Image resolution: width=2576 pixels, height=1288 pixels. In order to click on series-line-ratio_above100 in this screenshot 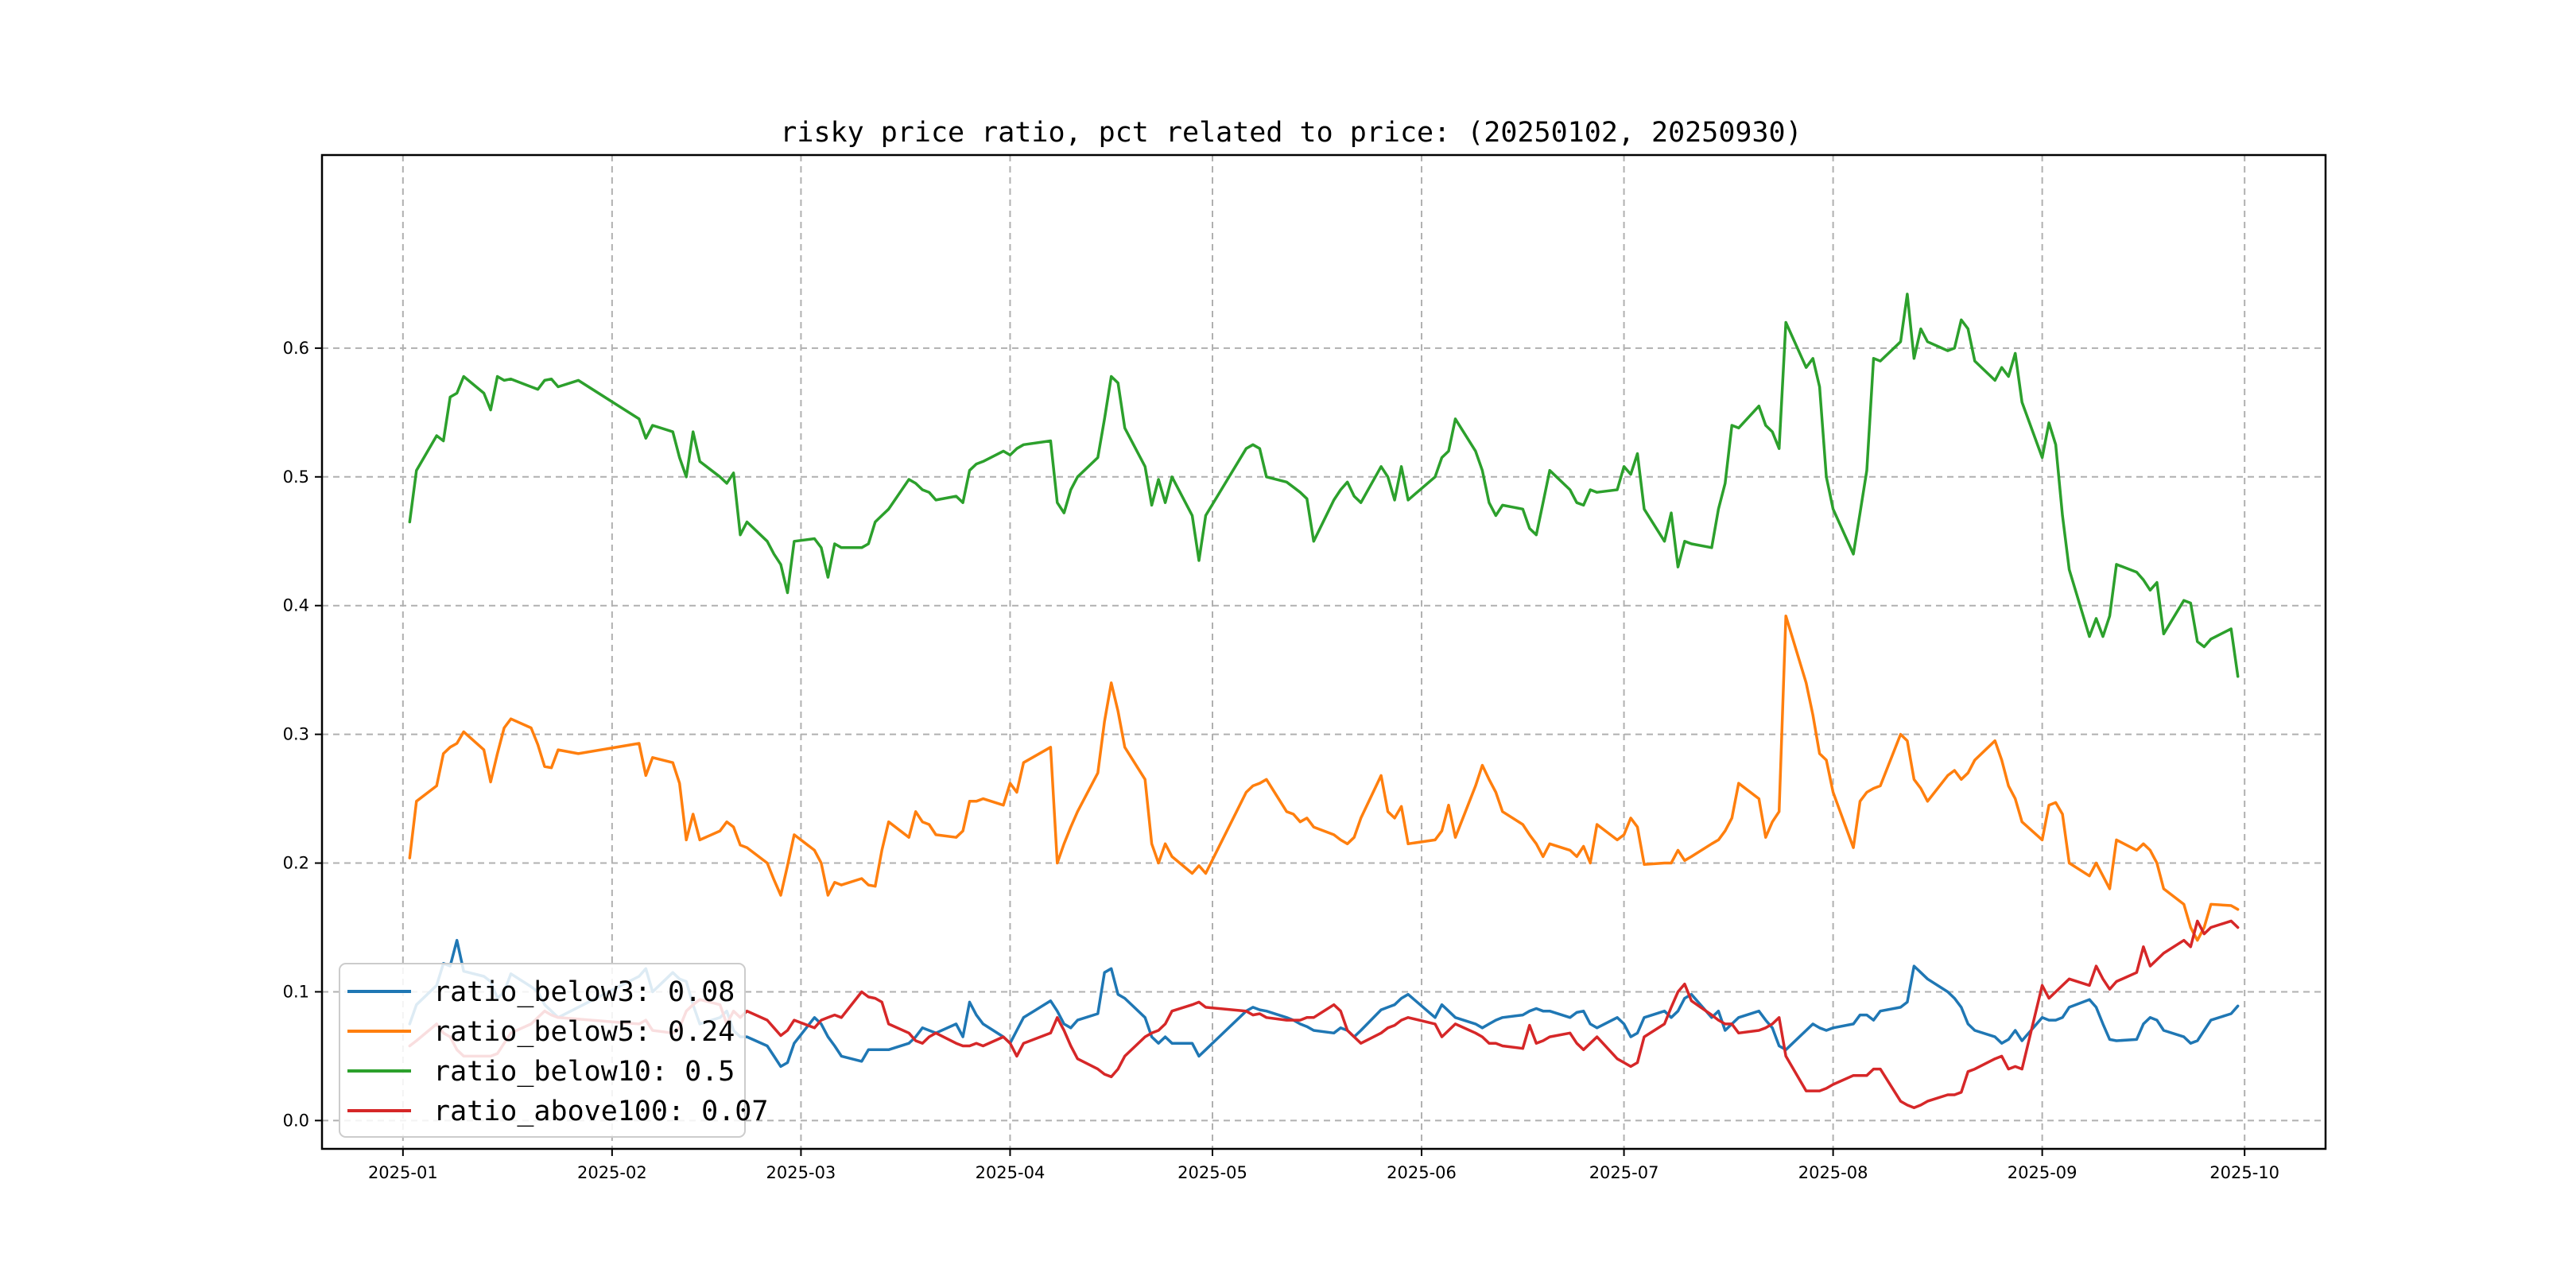, I will do `click(1324, 1014)`.